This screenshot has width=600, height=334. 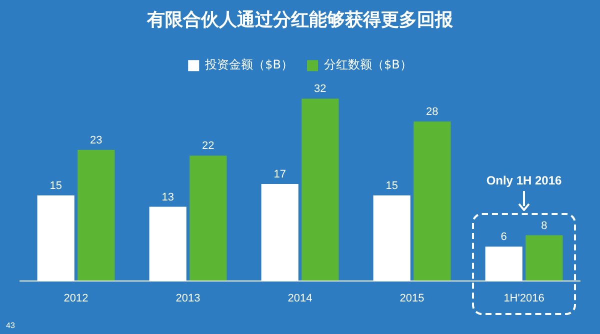 What do you see at coordinates (96, 140) in the screenshot?
I see `data-label: 23` at bounding box center [96, 140].